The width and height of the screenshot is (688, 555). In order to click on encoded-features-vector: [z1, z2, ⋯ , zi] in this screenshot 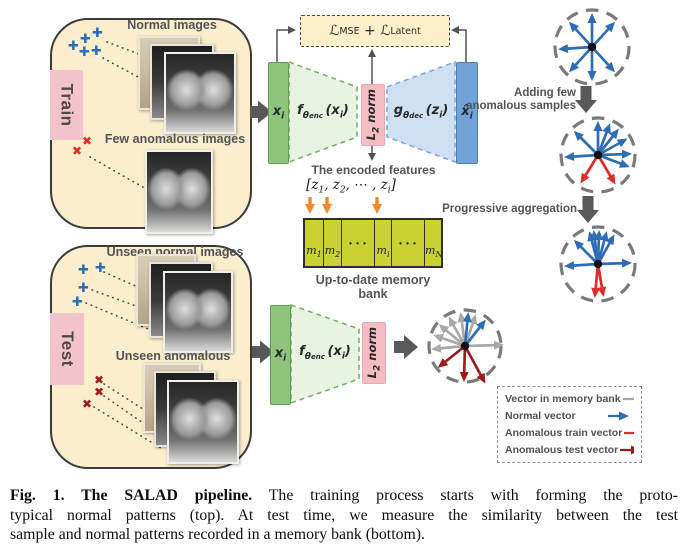, I will do `click(351, 186)`.